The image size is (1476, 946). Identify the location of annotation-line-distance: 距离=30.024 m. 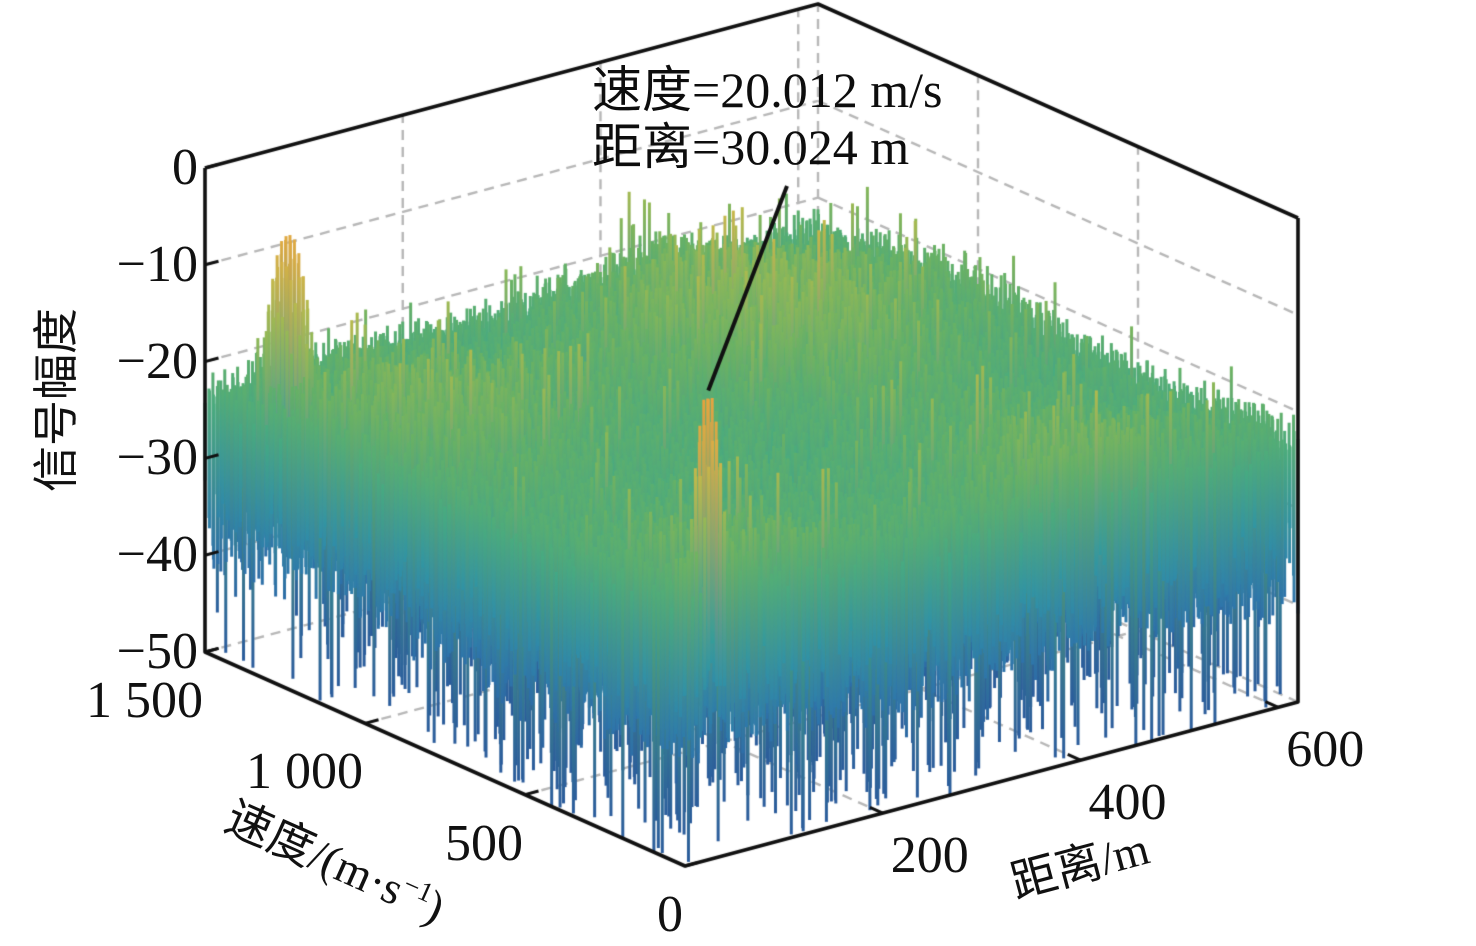
(751, 147).